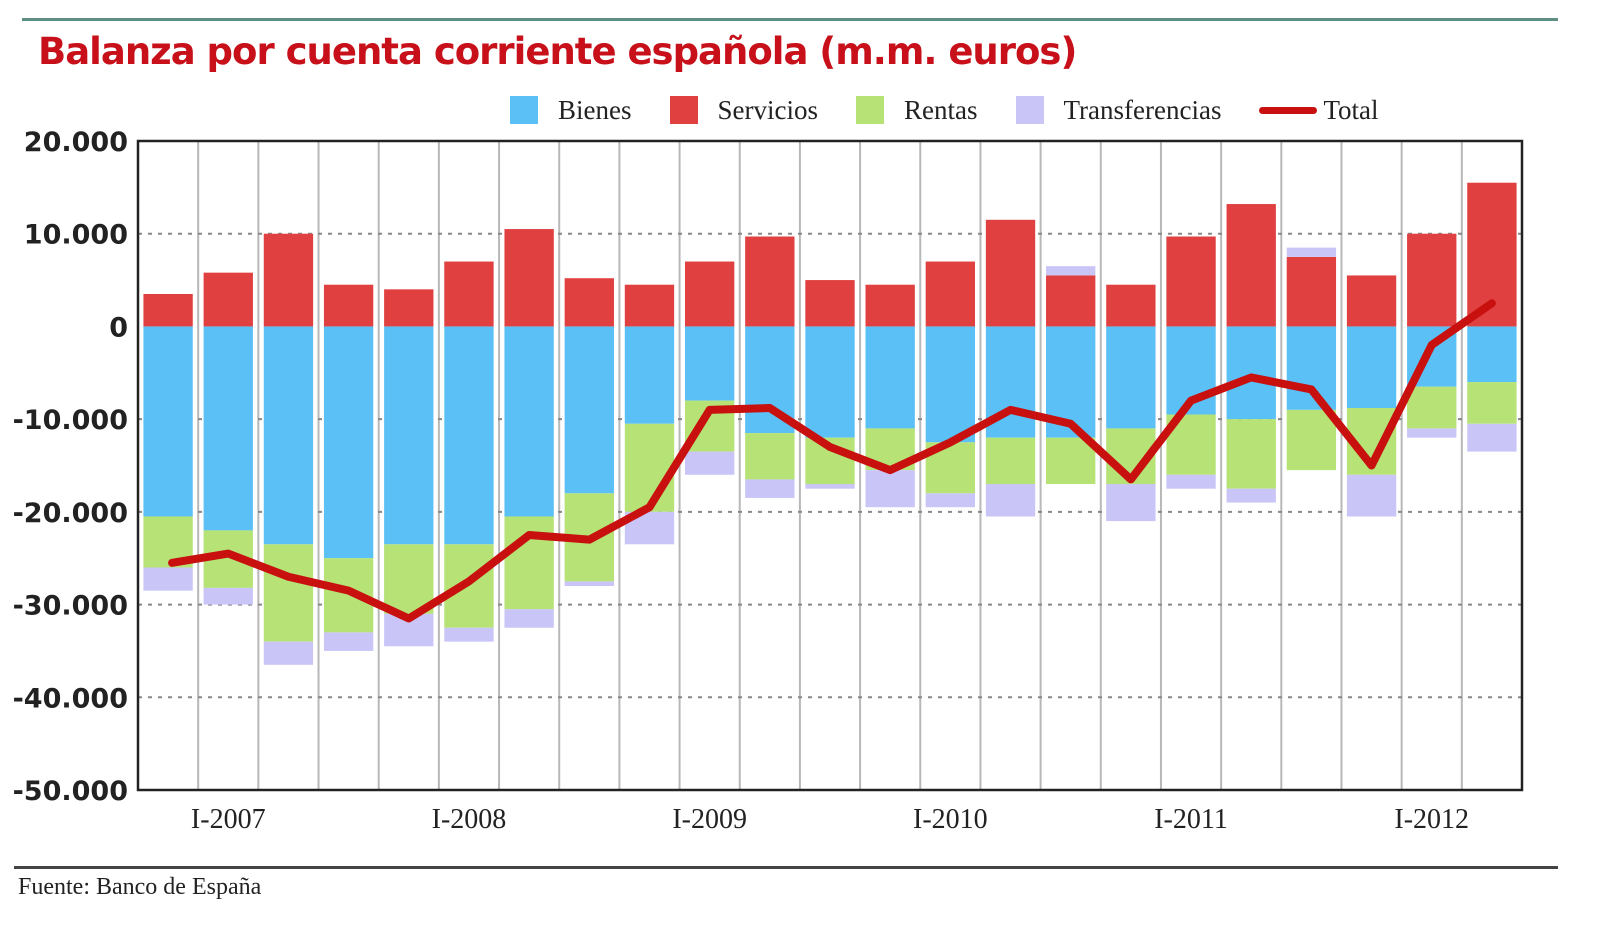  I want to click on y-tick-label: -20.000, so click(70, 513).